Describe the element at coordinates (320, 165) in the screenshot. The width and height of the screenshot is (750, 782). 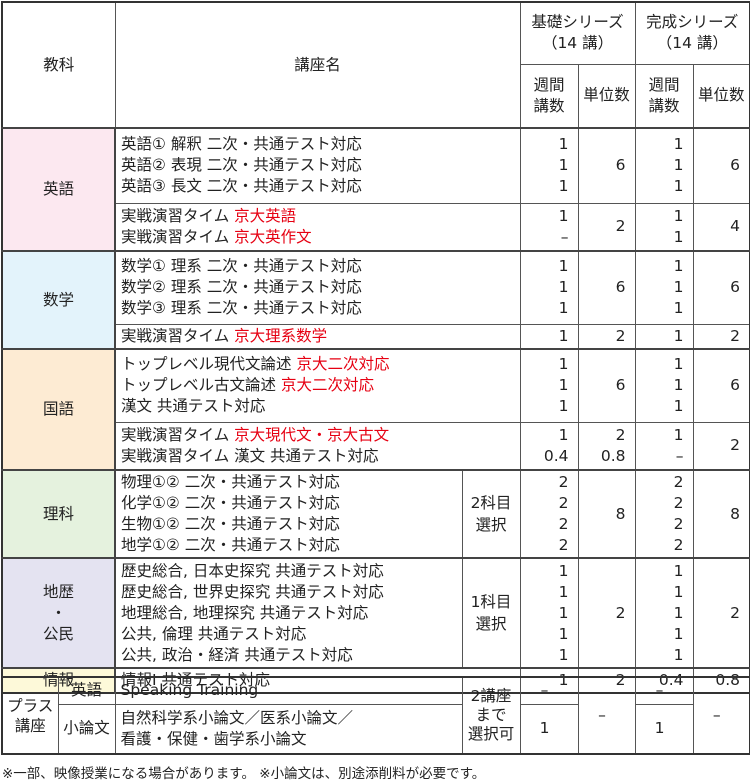
I see `course-line: 英語② 表現 二次・共通テスト対応` at that location.